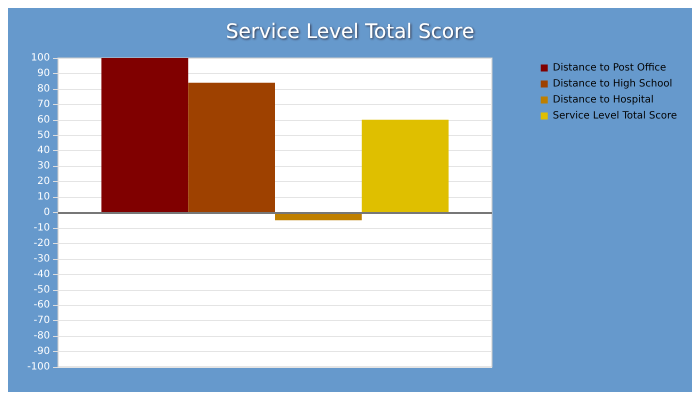 This screenshot has height=400, width=700. Describe the element at coordinates (43, 104) in the screenshot. I see `y-tick-label: 70` at that location.